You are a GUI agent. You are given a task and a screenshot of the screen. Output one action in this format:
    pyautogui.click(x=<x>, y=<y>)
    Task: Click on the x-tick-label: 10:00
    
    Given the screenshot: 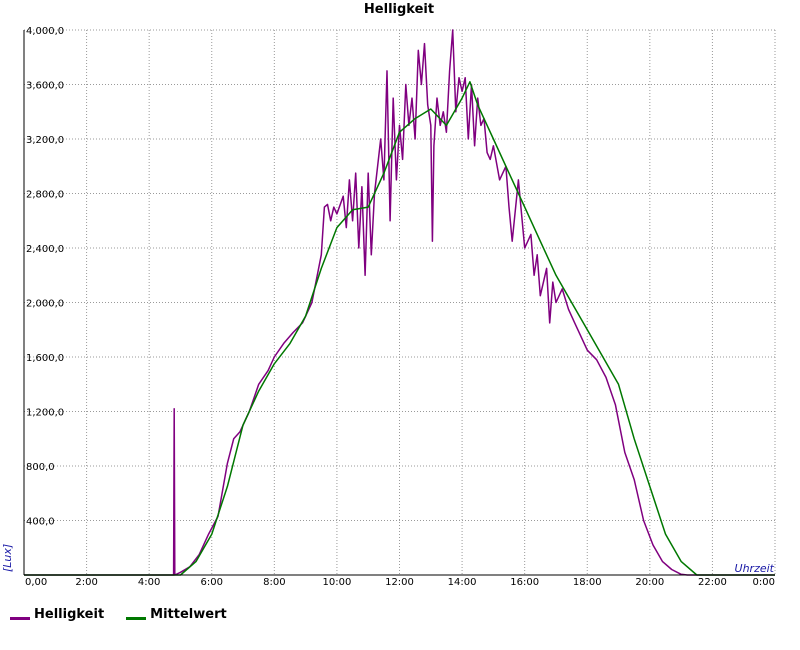 What is the action you would take?
    pyautogui.click(x=337, y=582)
    